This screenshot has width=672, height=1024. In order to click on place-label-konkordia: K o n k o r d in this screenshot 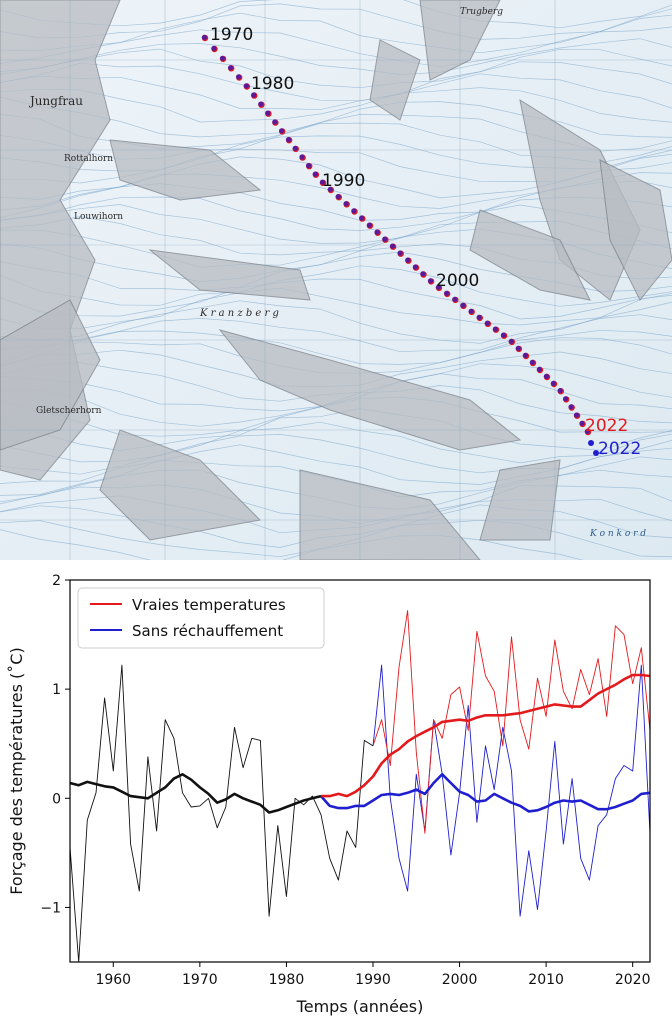, I will do `click(617, 534)`.